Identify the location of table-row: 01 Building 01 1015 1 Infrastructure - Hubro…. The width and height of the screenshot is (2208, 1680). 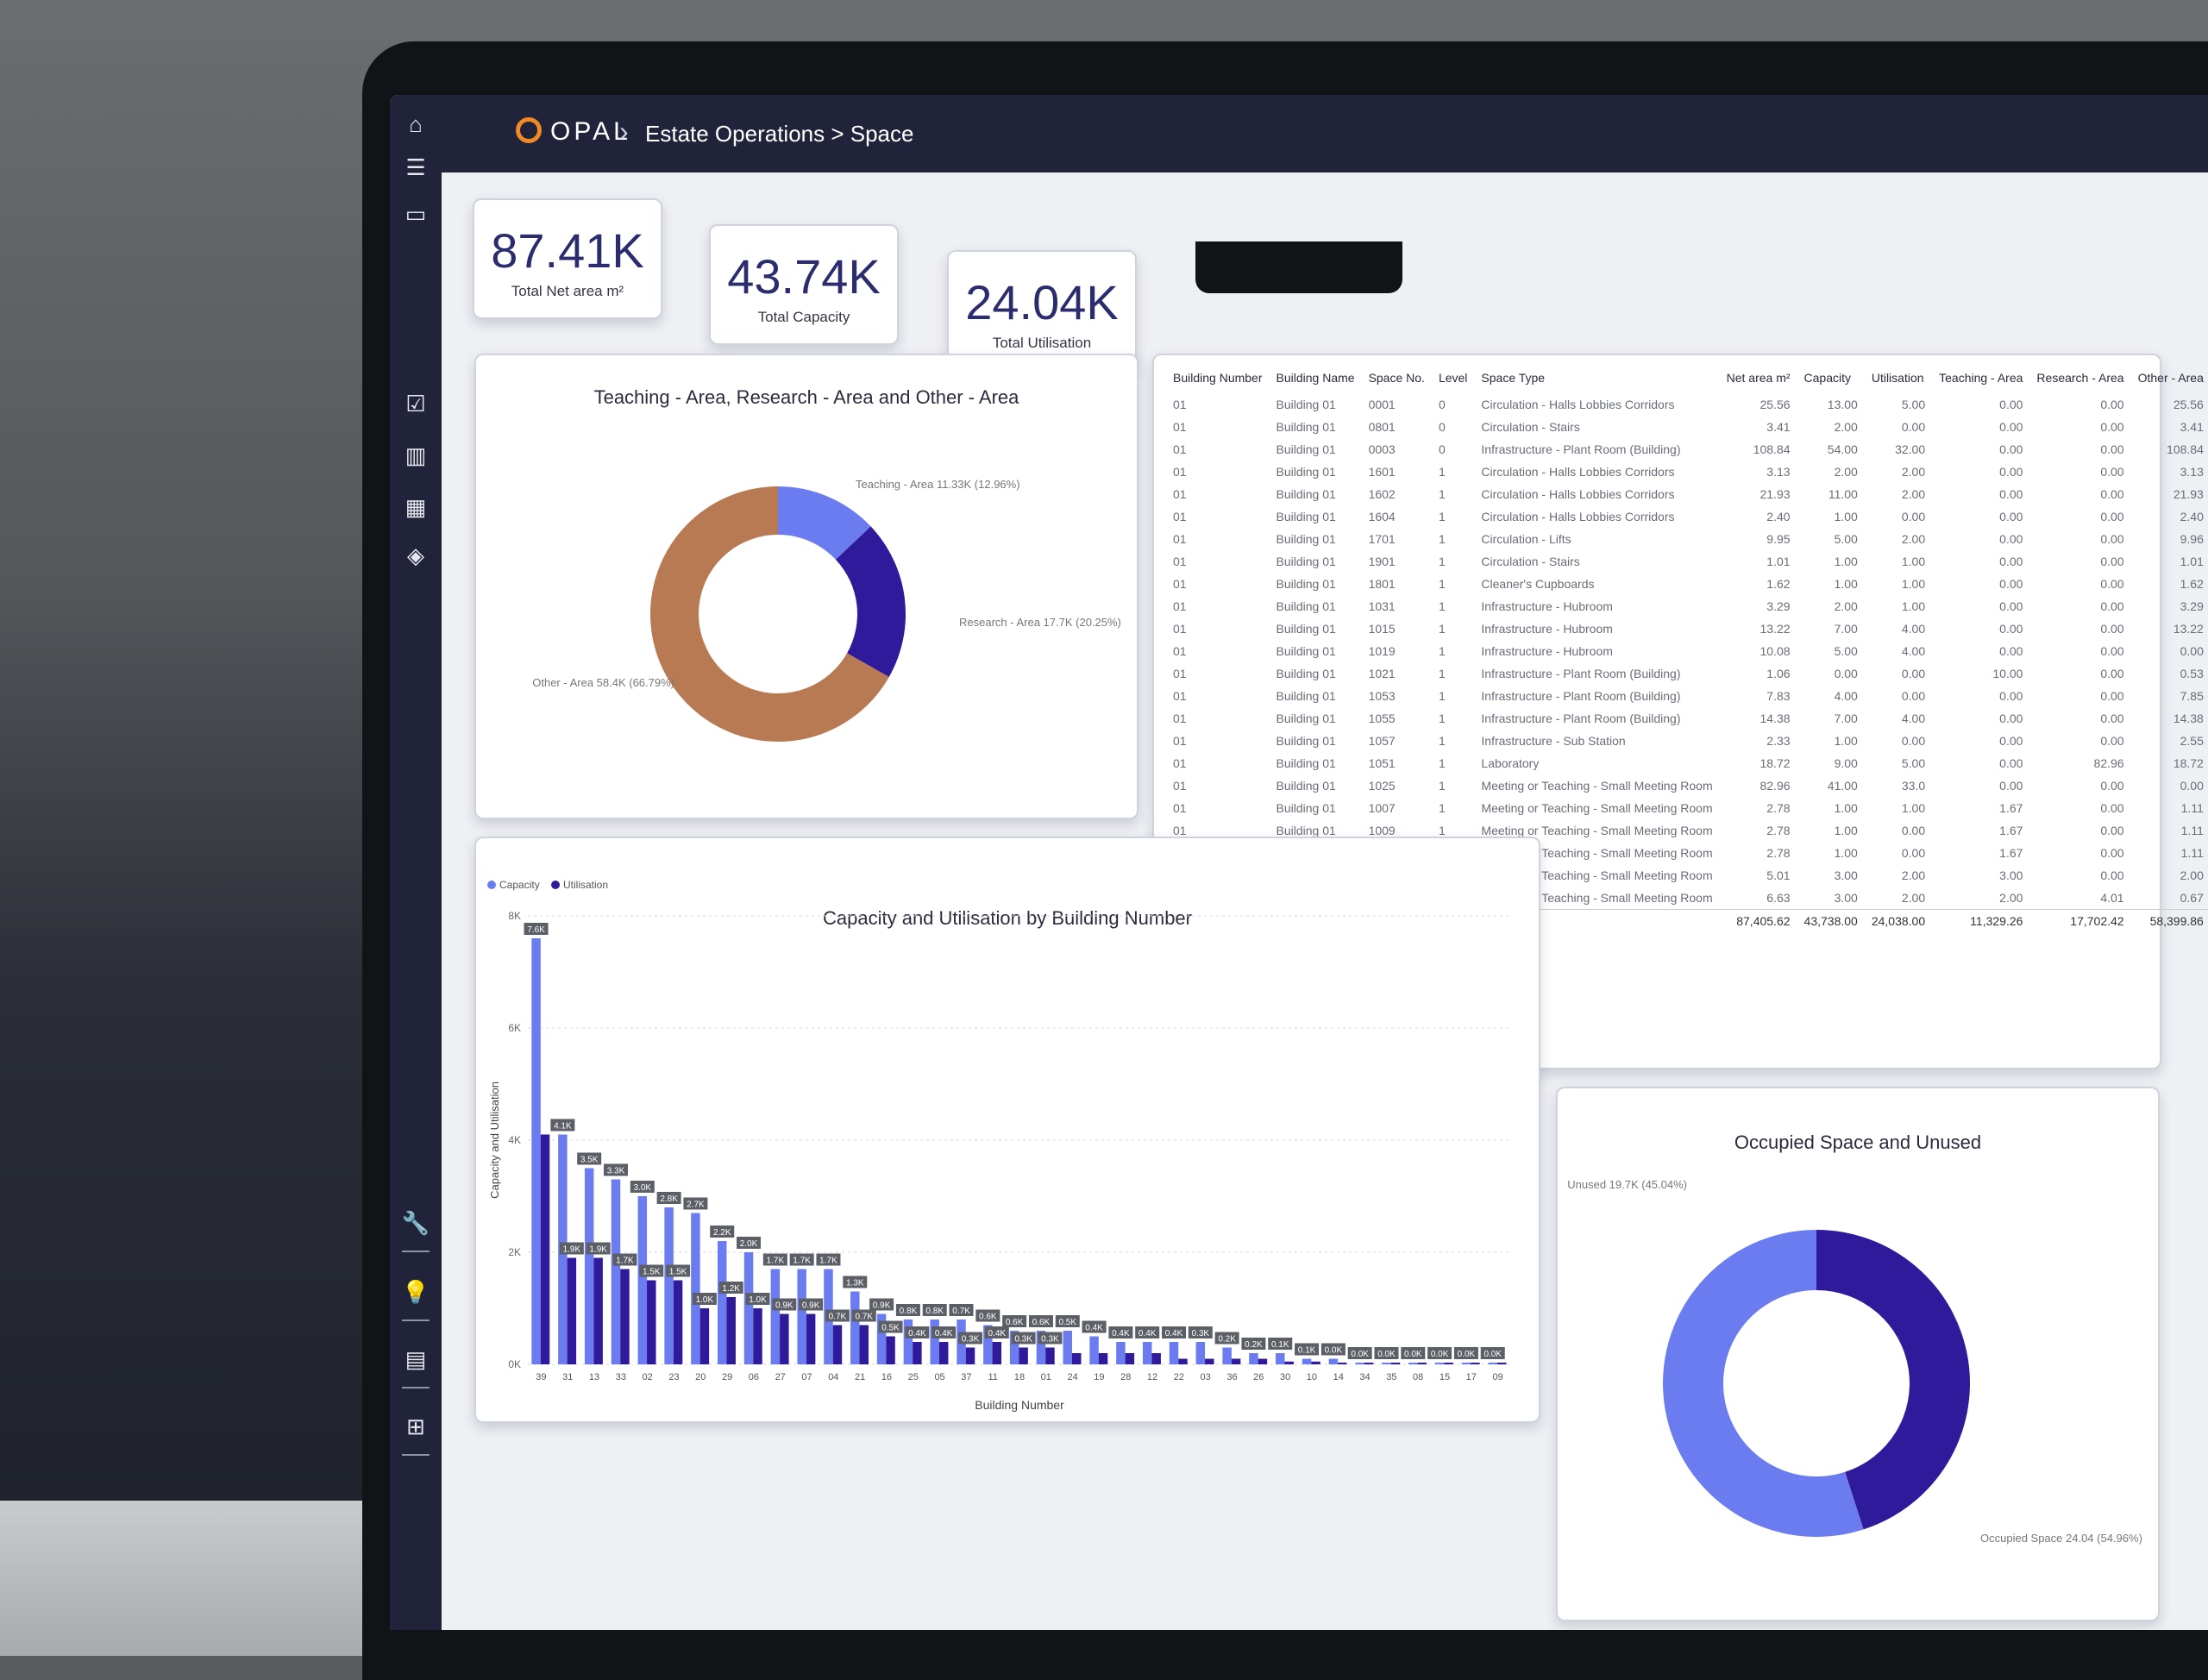
(1687, 629).